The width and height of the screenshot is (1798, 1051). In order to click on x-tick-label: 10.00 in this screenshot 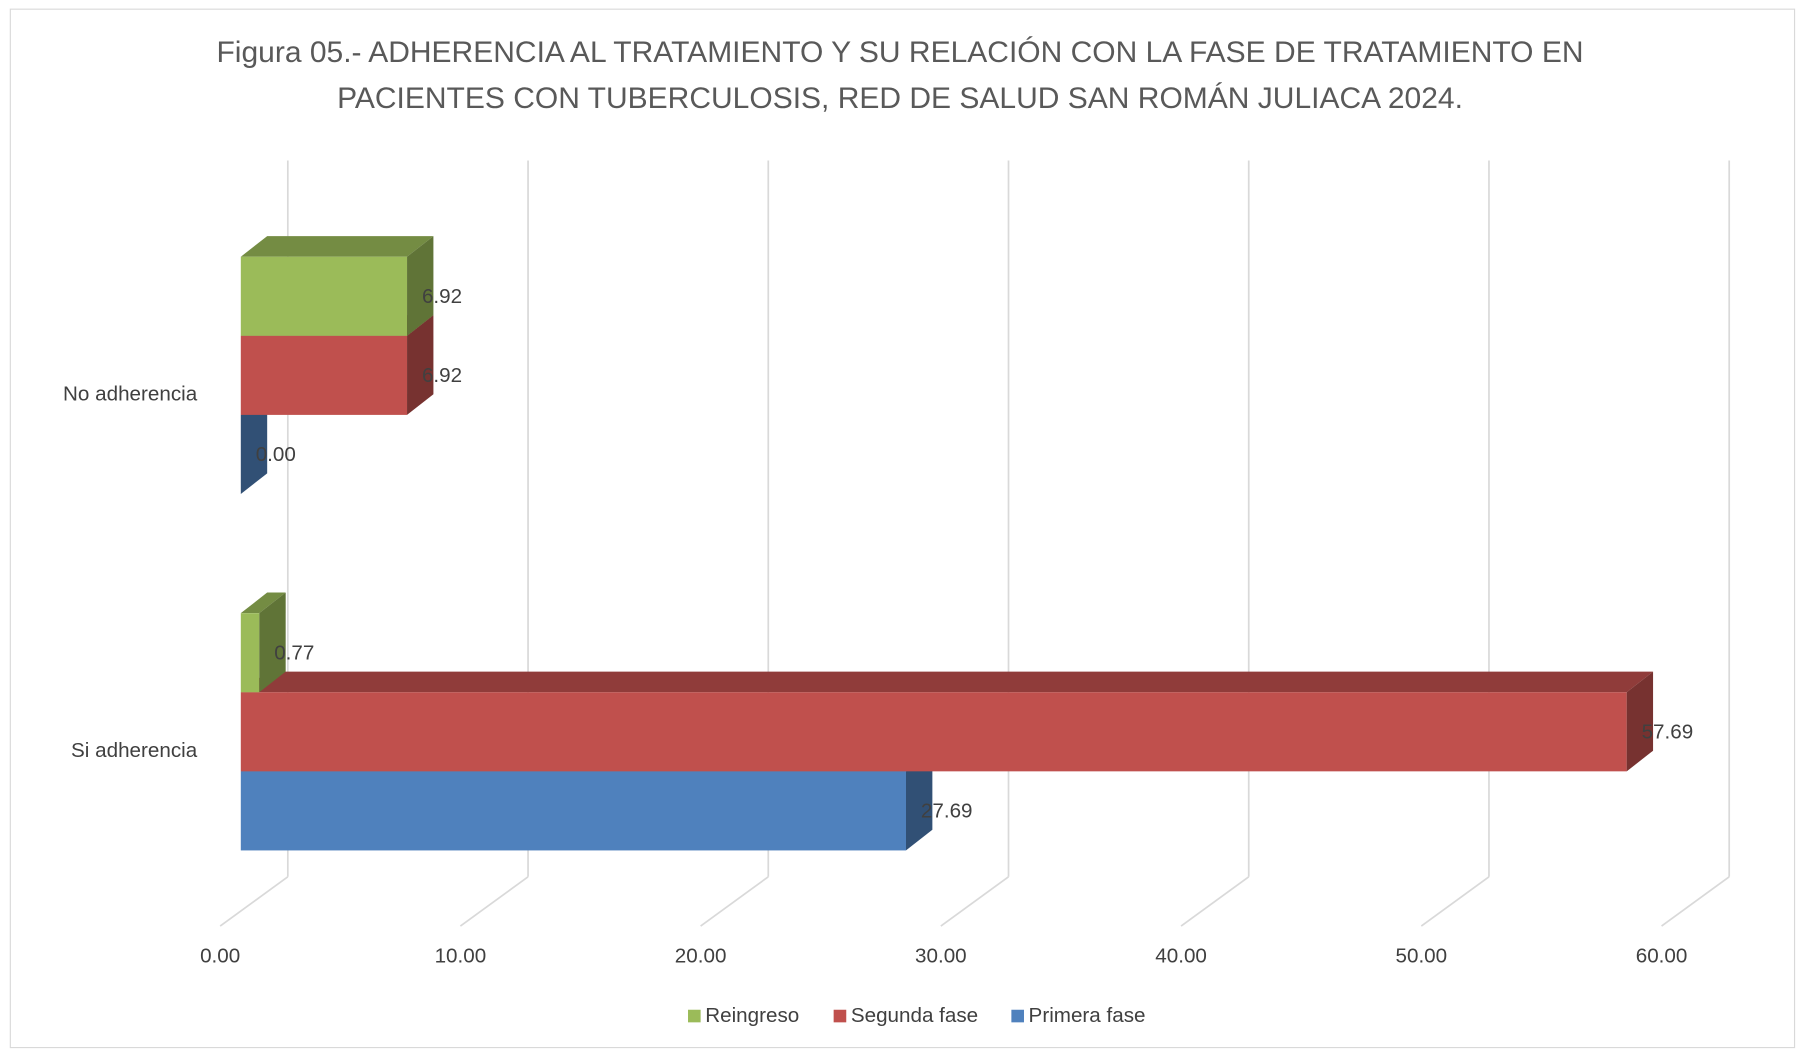, I will do `click(461, 955)`.